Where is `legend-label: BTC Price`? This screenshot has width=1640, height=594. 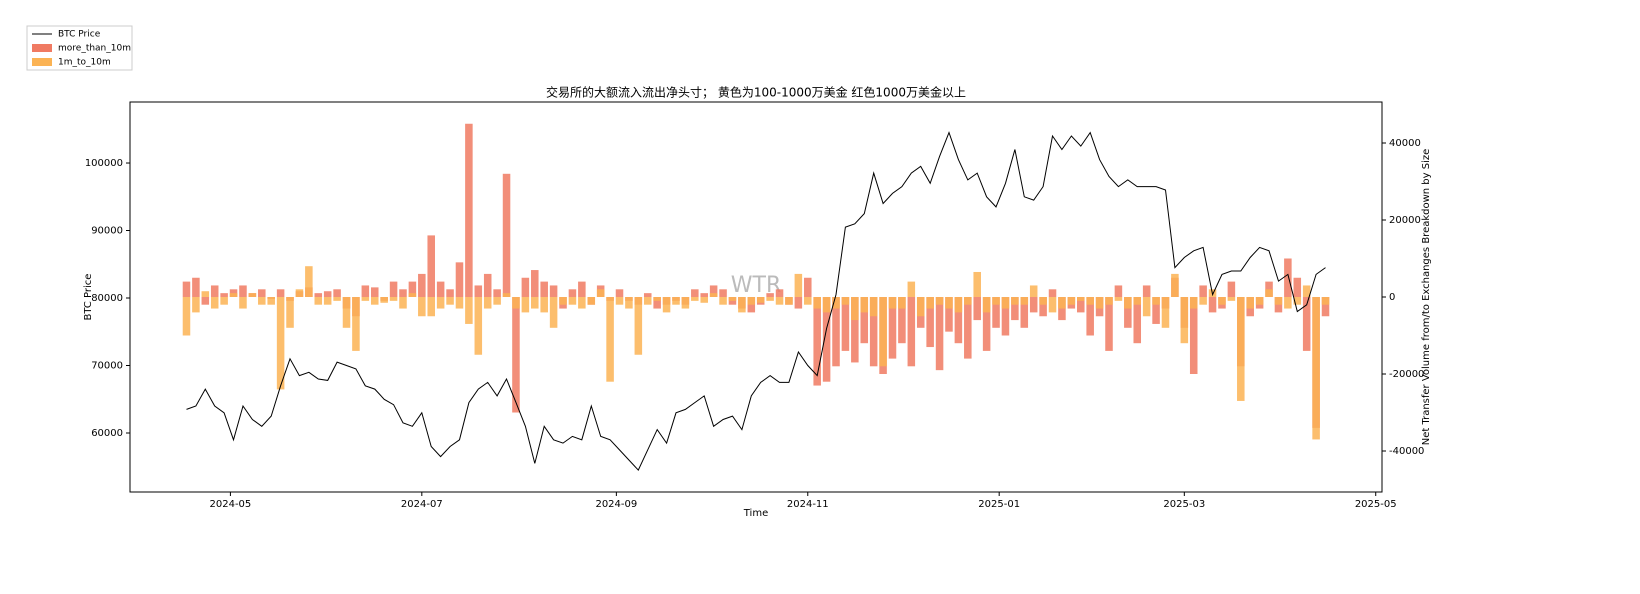
legend-label: BTC Price is located at coordinates (79, 35).